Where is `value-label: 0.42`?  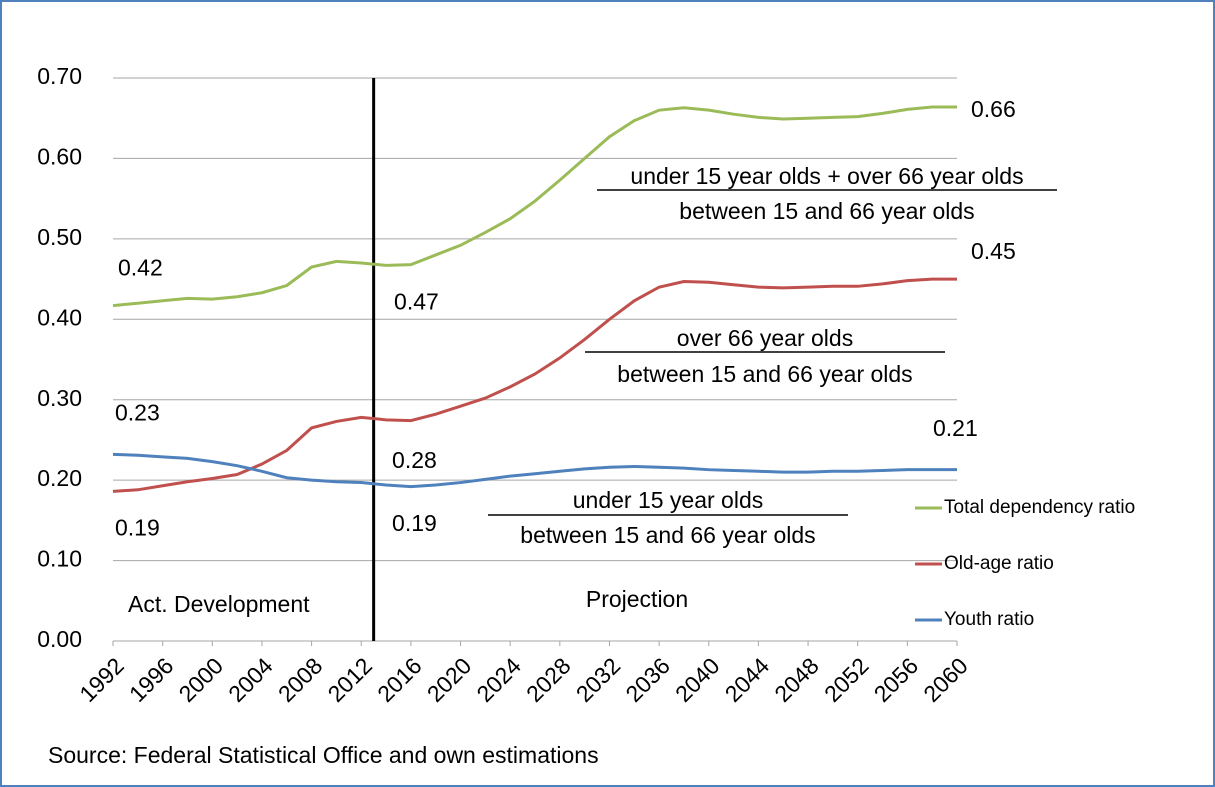 value-label: 0.42 is located at coordinates (140, 268).